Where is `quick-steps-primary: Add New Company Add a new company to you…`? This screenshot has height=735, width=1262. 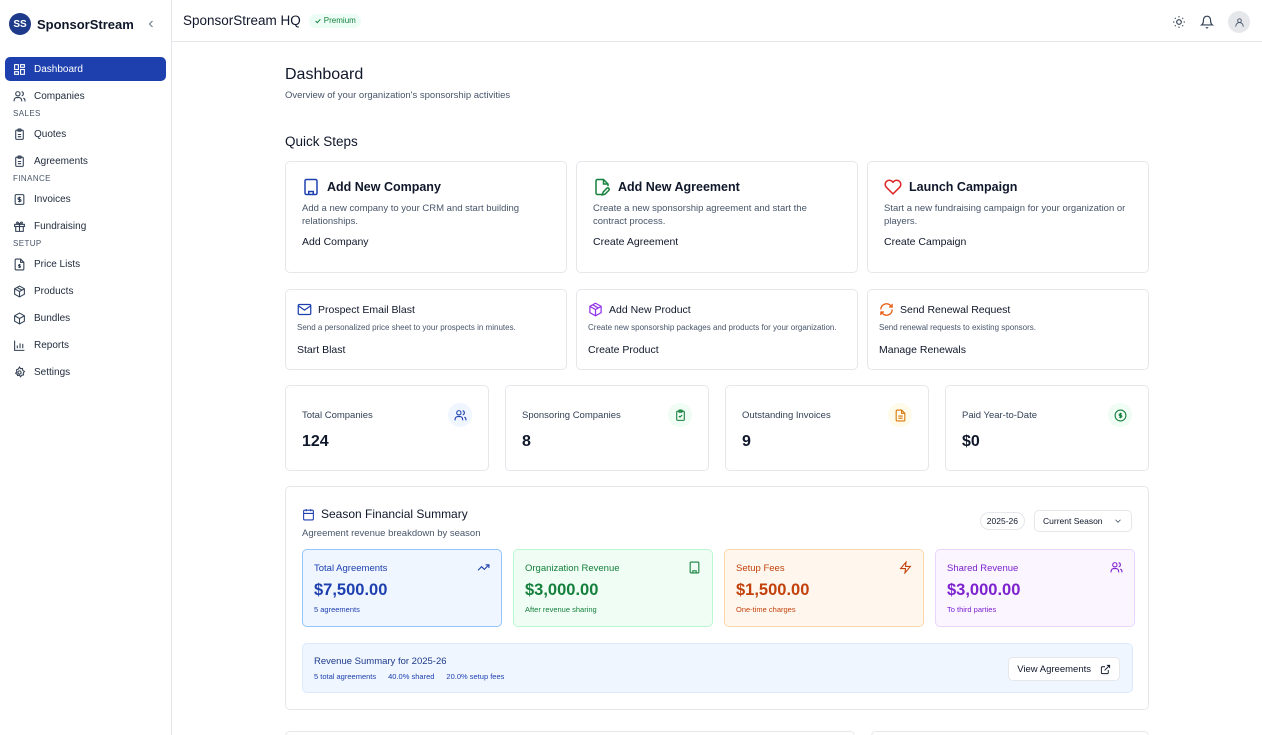 quick-steps-primary: Add New Company Add a new company to you… is located at coordinates (717, 217).